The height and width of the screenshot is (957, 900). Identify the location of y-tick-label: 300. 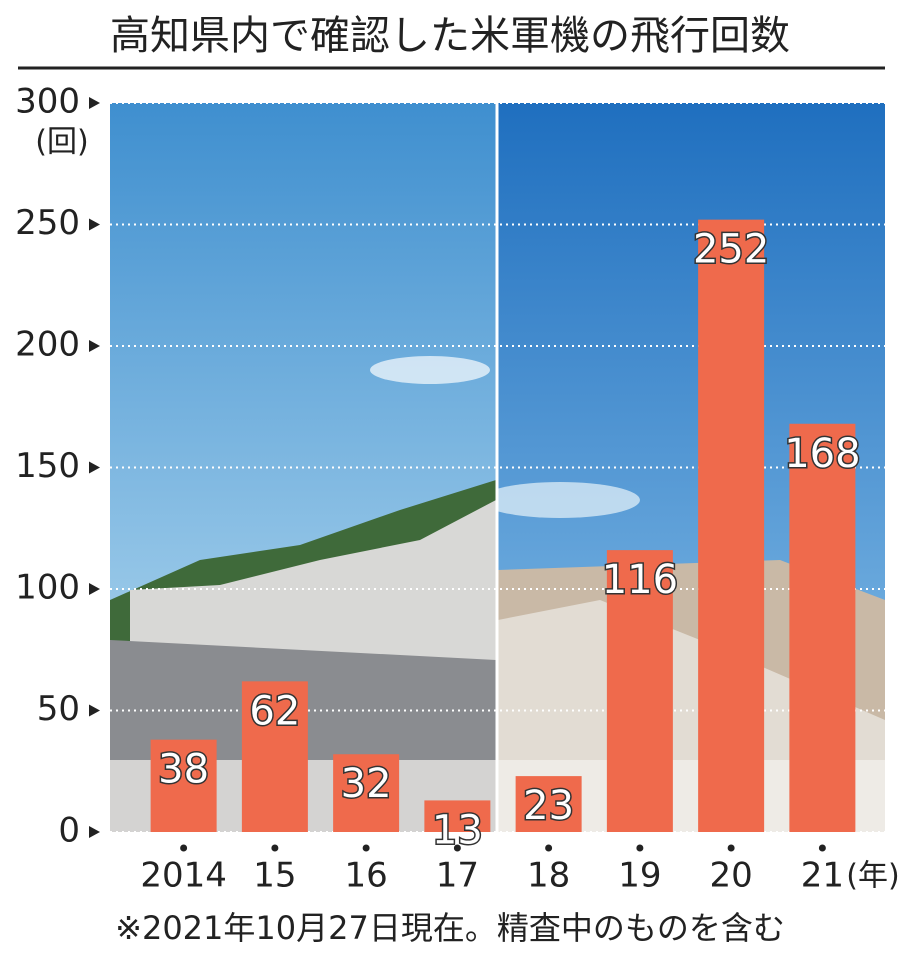
(47, 102).